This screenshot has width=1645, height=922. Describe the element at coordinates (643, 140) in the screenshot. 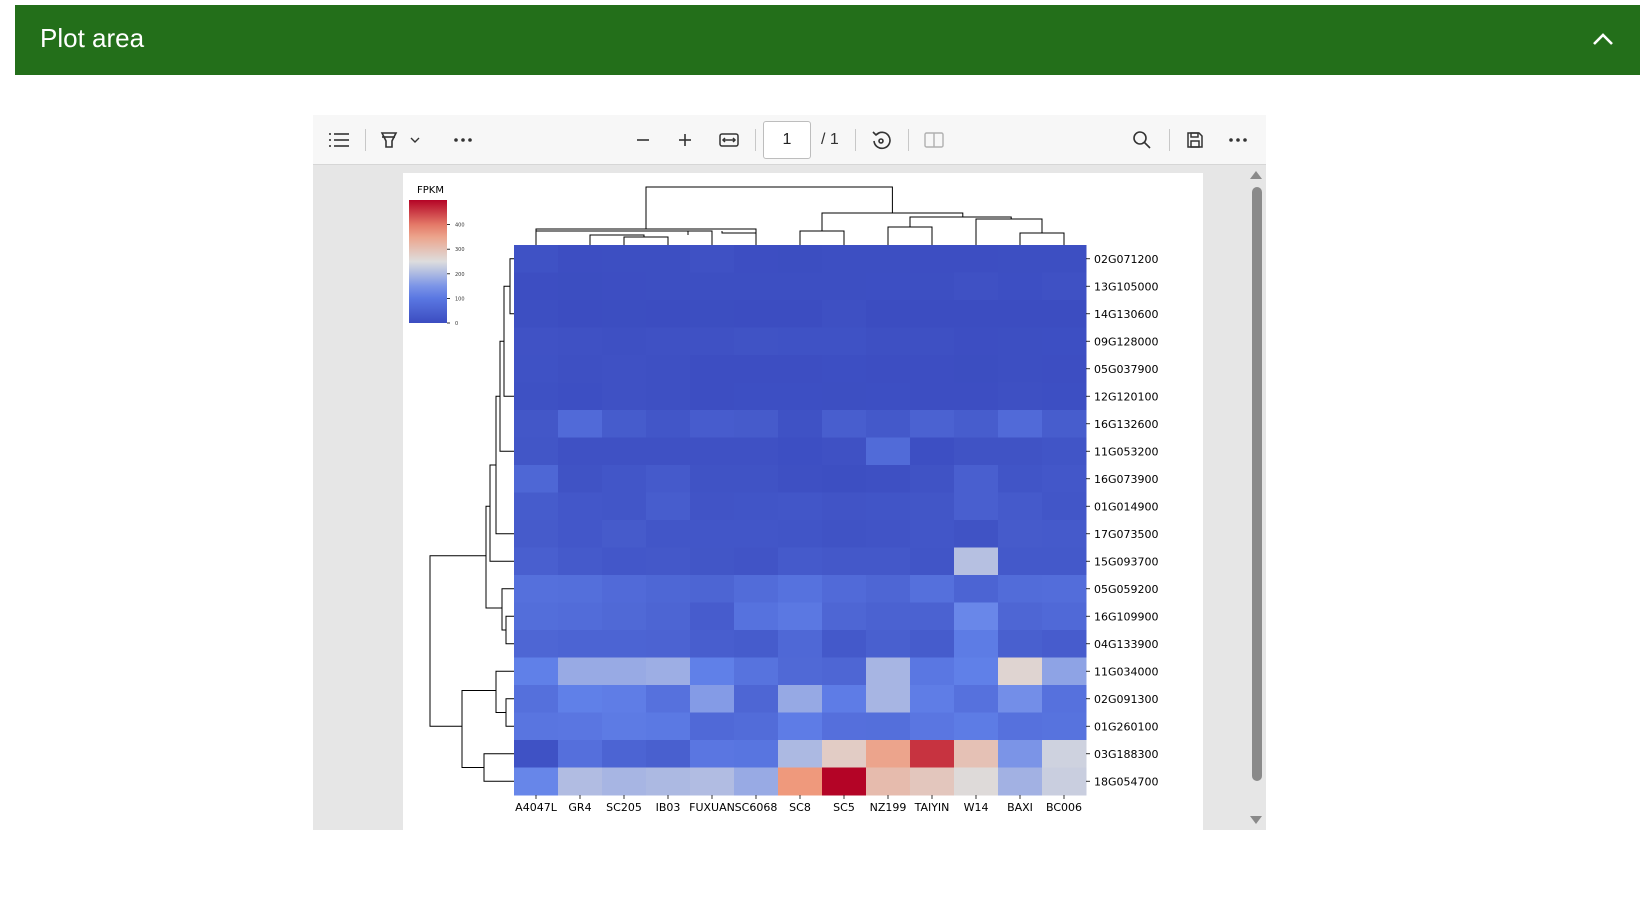

I see `minus-icon` at that location.